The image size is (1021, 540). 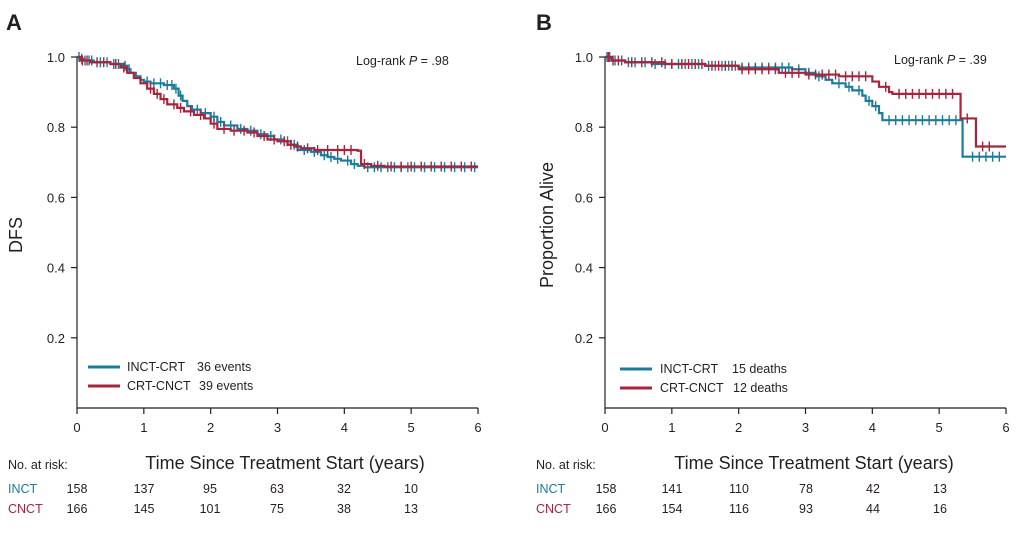 What do you see at coordinates (689, 369) in the screenshot?
I see `panel-b-legend-inct-name: INCT-CRT` at bounding box center [689, 369].